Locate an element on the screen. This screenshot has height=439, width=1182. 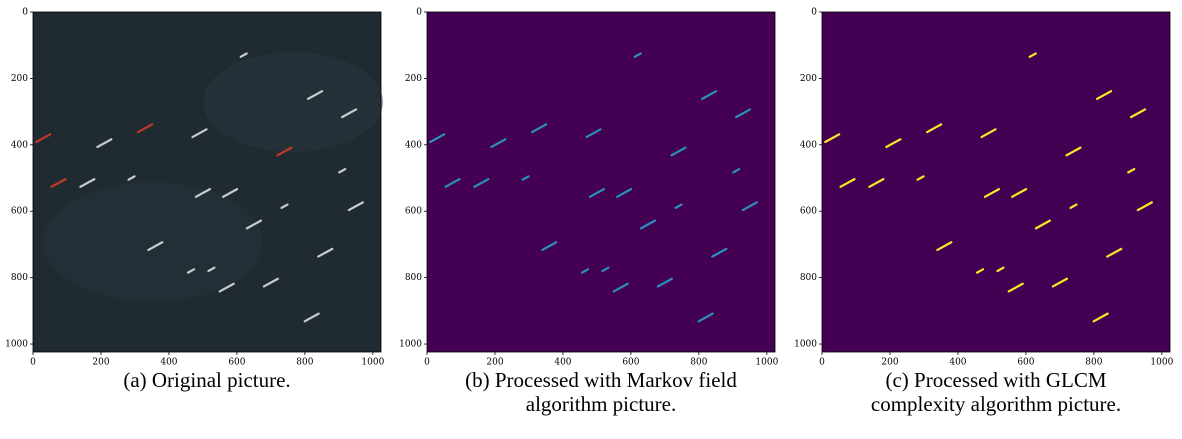
caption: (a) Original picture. is located at coordinates (207, 380).